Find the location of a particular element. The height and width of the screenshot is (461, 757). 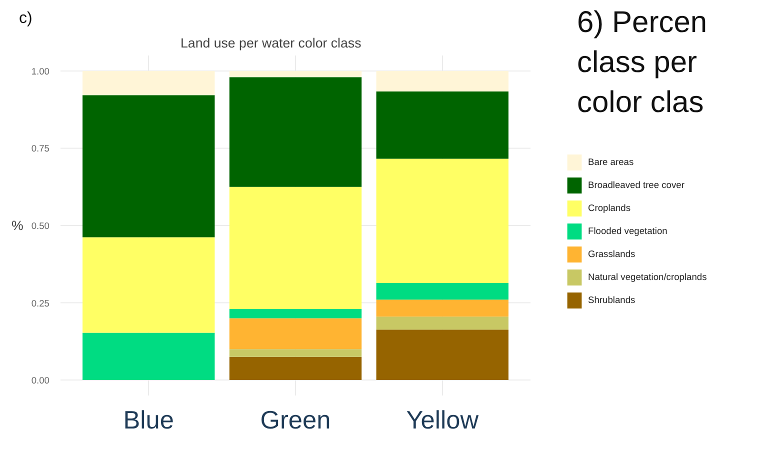

x-tick-label: Blue is located at coordinates (148, 420).